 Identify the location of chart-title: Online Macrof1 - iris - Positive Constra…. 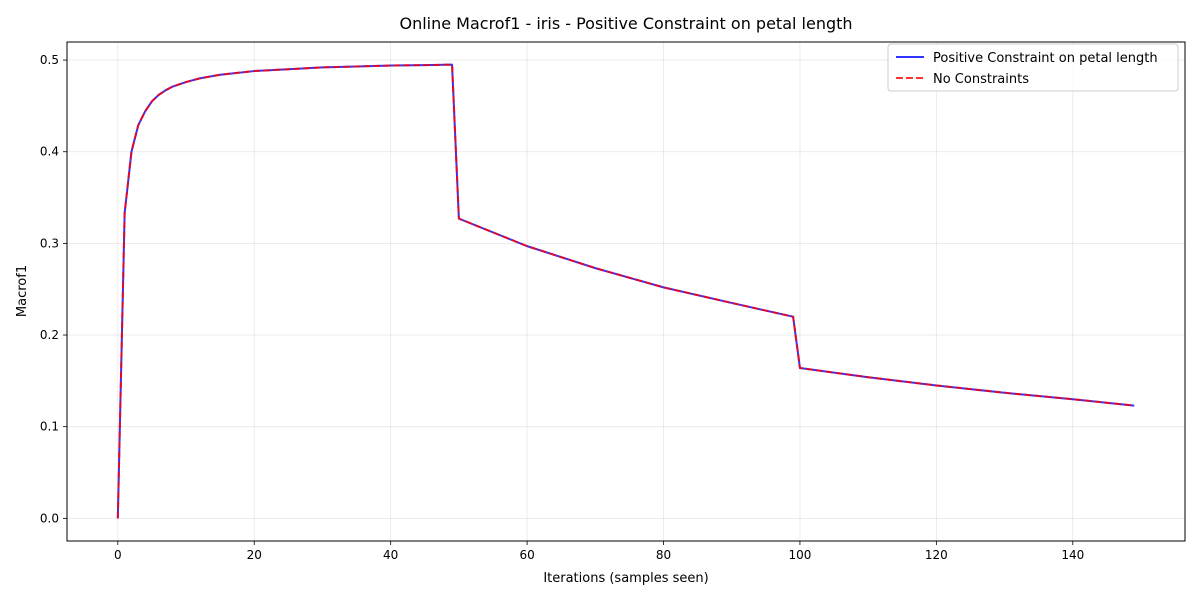
(625, 23).